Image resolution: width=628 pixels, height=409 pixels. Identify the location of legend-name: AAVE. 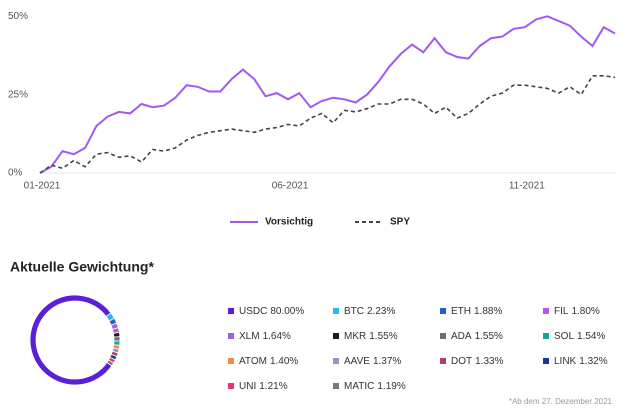
(357, 361).